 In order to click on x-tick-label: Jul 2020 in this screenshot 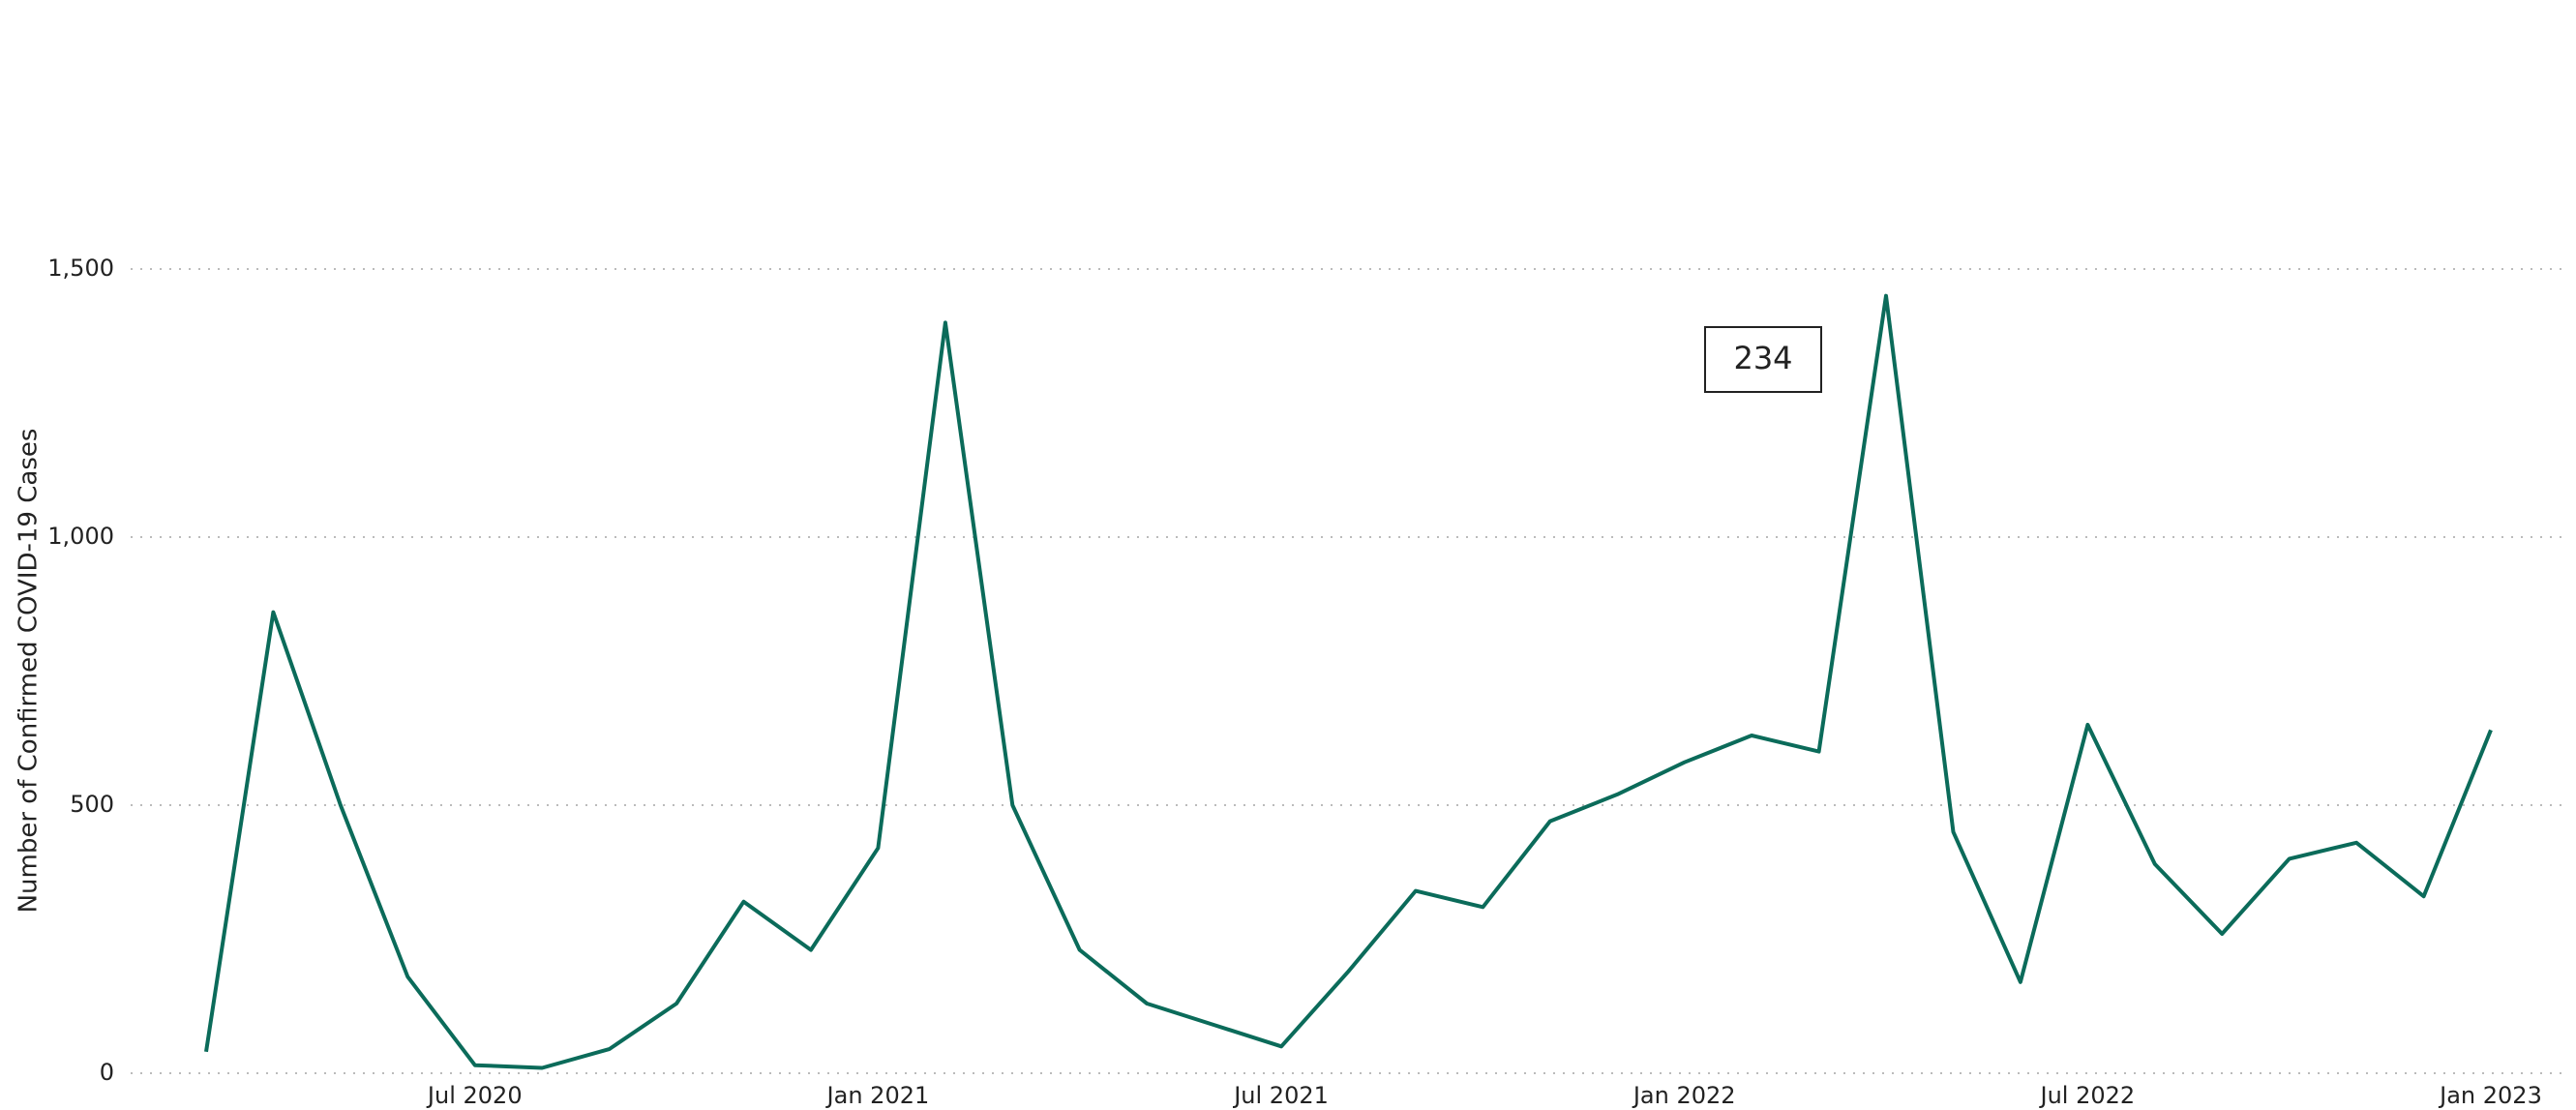, I will do `click(474, 1096)`.